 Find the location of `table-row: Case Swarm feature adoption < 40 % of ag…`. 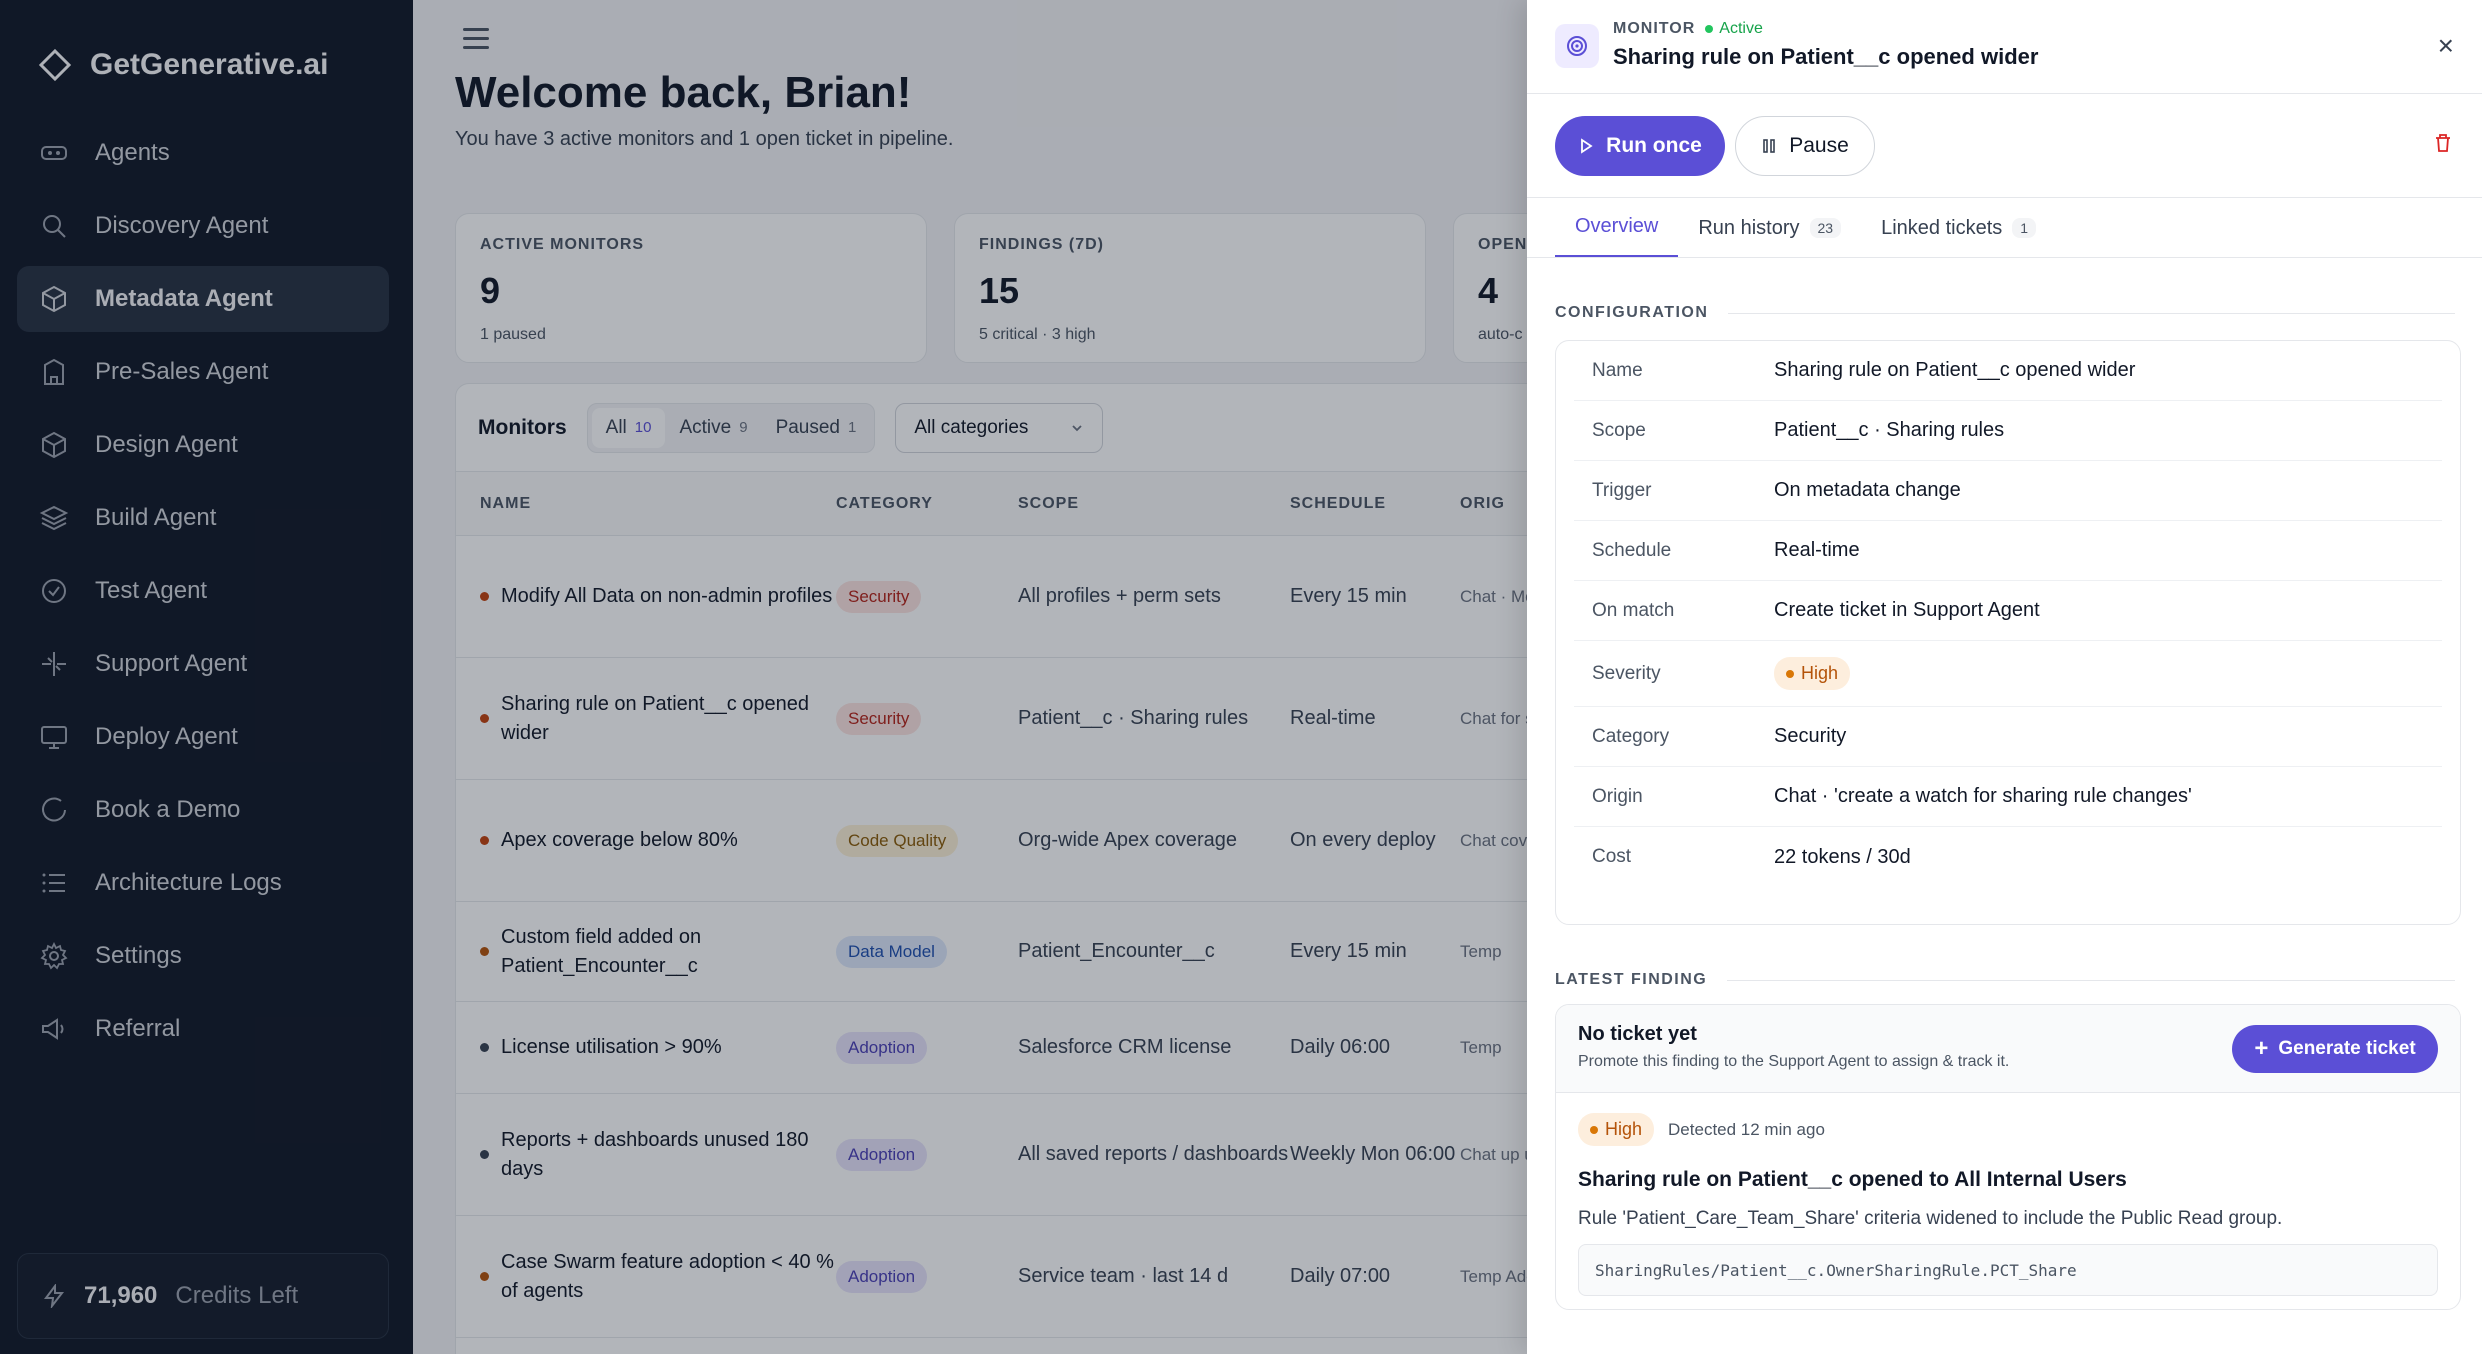

table-row: Case Swarm feature adoption < 40 % of ag… is located at coordinates (1469, 1277).